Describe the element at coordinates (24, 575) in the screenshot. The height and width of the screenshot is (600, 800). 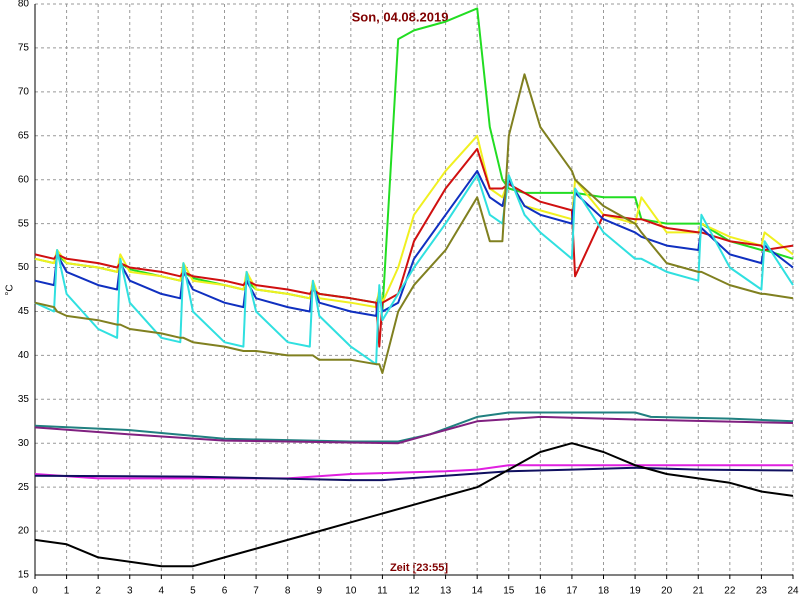
I see `y-tick-label: 15` at that location.